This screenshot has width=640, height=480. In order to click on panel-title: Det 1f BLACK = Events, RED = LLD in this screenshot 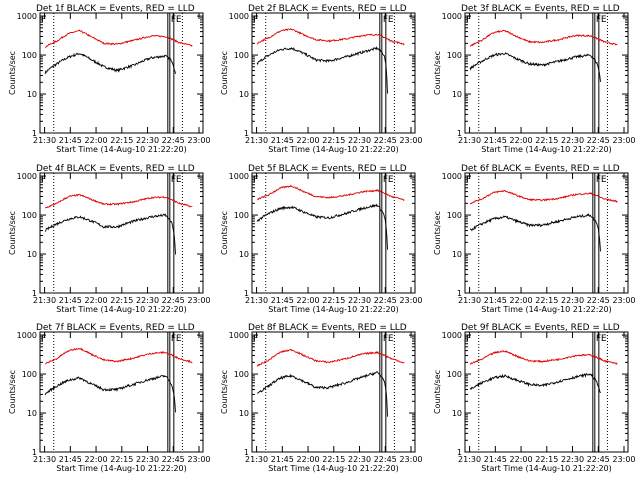, I will do `click(115, 9)`.